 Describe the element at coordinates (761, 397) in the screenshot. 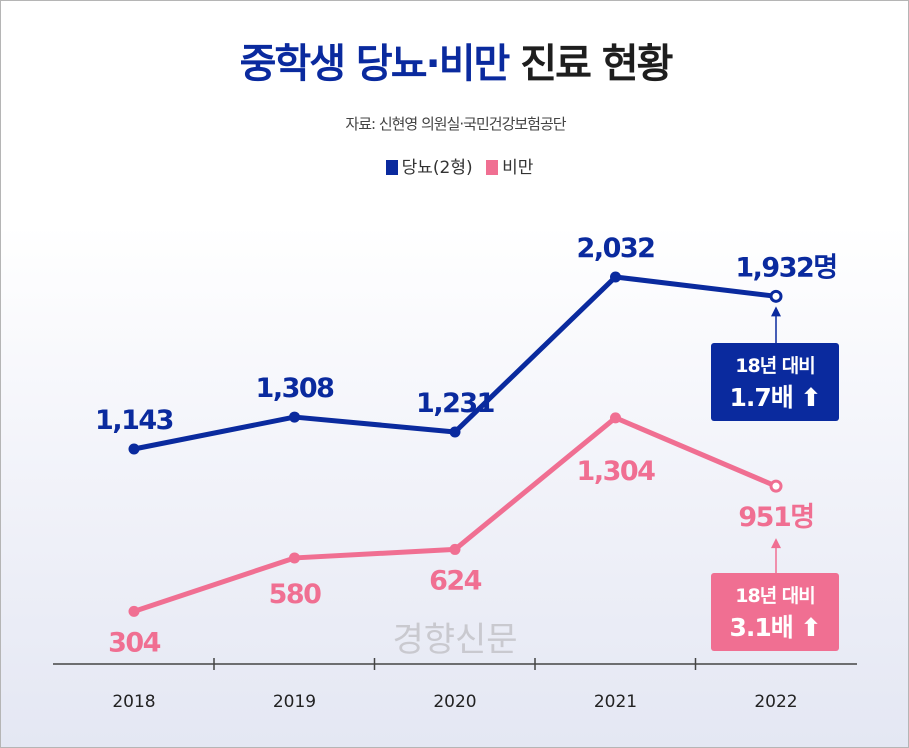

I see `annotation-line2: 1.7배` at that location.